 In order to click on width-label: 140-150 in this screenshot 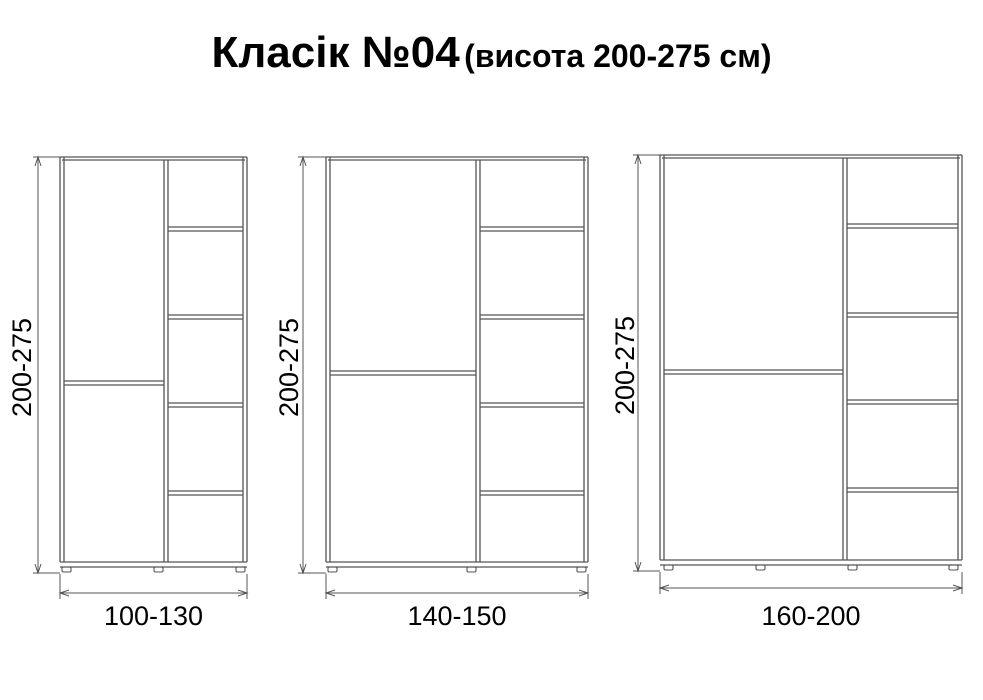, I will do `click(456, 616)`.